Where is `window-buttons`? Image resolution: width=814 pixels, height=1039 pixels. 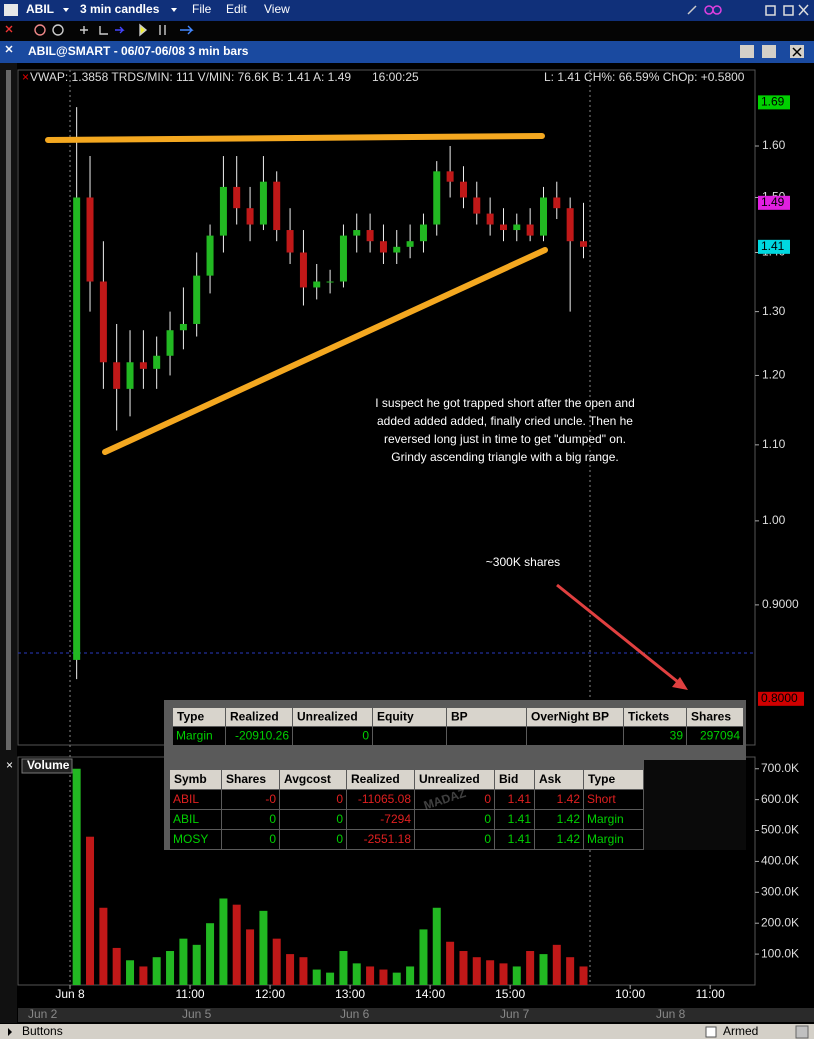
window-buttons is located at coordinates (748, 10).